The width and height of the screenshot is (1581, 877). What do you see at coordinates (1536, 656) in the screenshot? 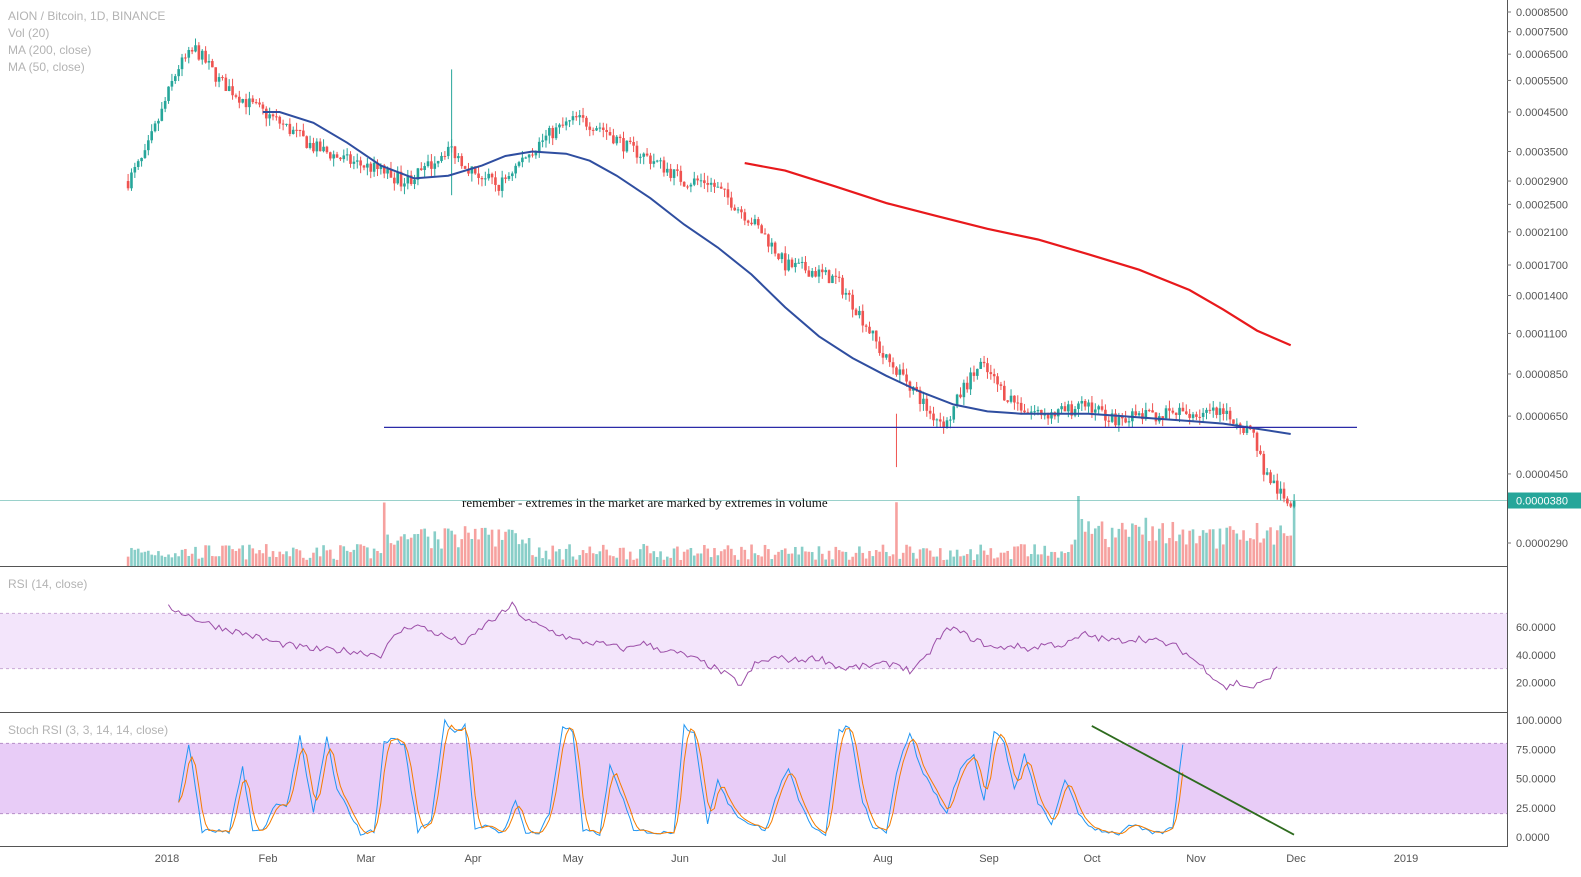
I see `rsi-tick-label: 40.0000` at bounding box center [1536, 656].